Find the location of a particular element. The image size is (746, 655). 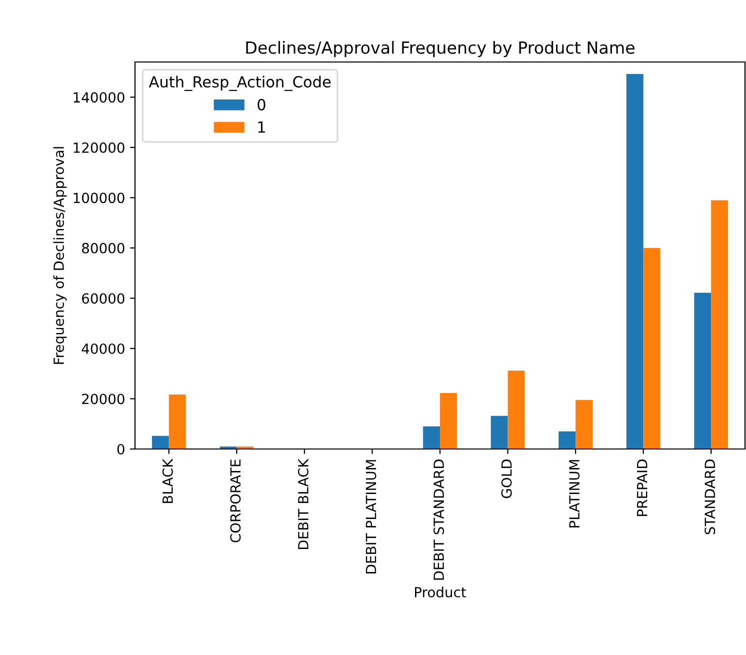

legend-label: 0 is located at coordinates (262, 104).